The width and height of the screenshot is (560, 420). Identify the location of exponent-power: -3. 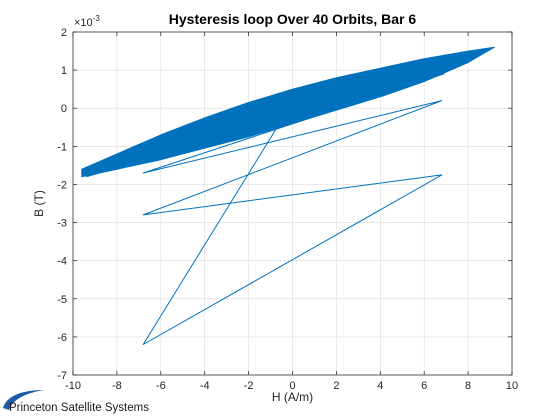
(97, 18).